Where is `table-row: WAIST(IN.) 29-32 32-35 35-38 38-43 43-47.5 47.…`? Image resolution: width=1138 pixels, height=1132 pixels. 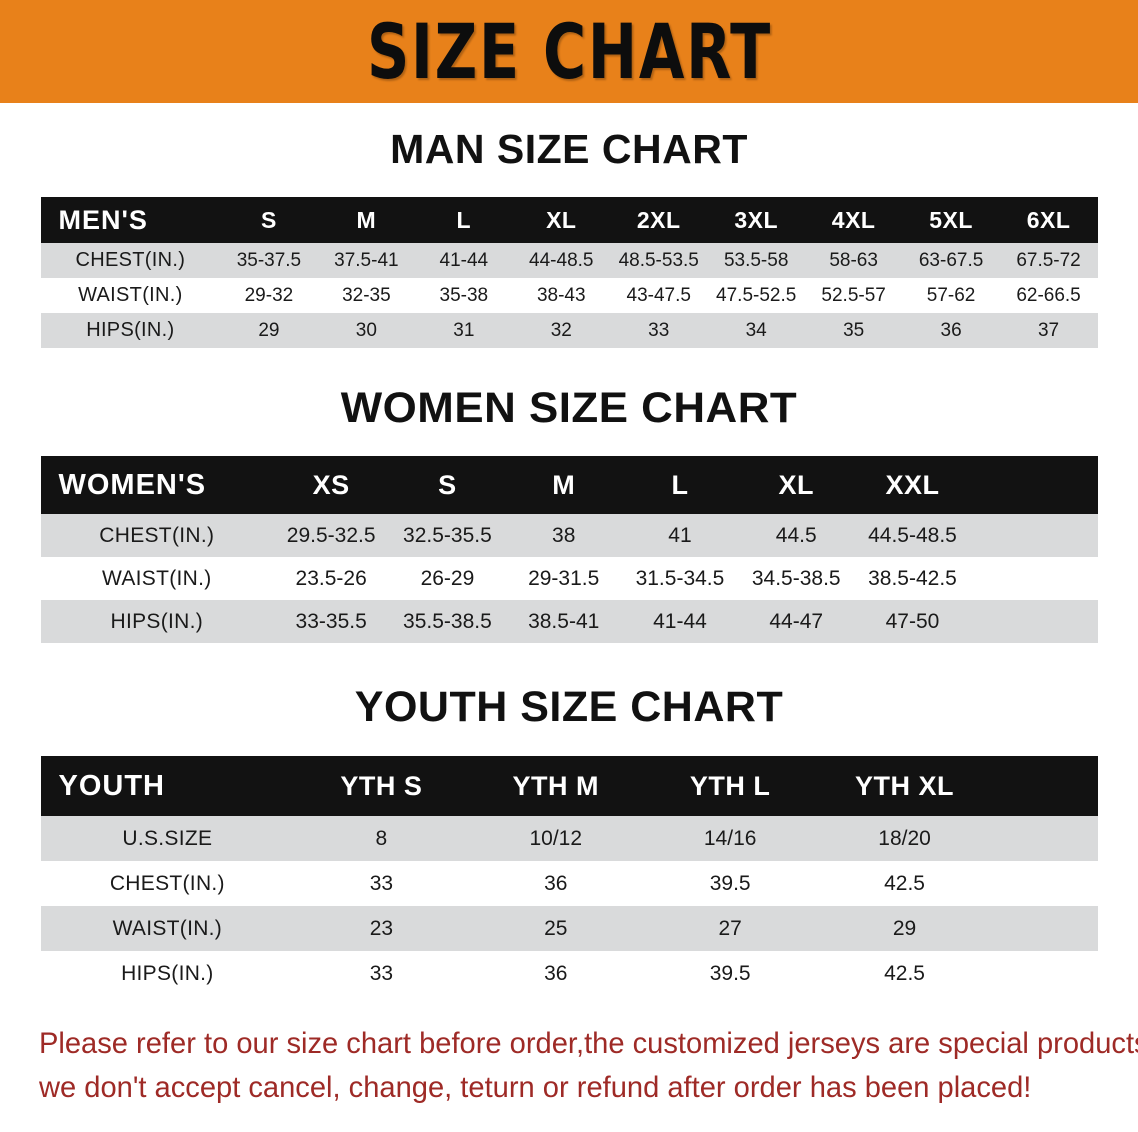
table-row: WAIST(IN.) 29-32 32-35 35-38 38-43 43-47.5 47.… is located at coordinates (569, 295).